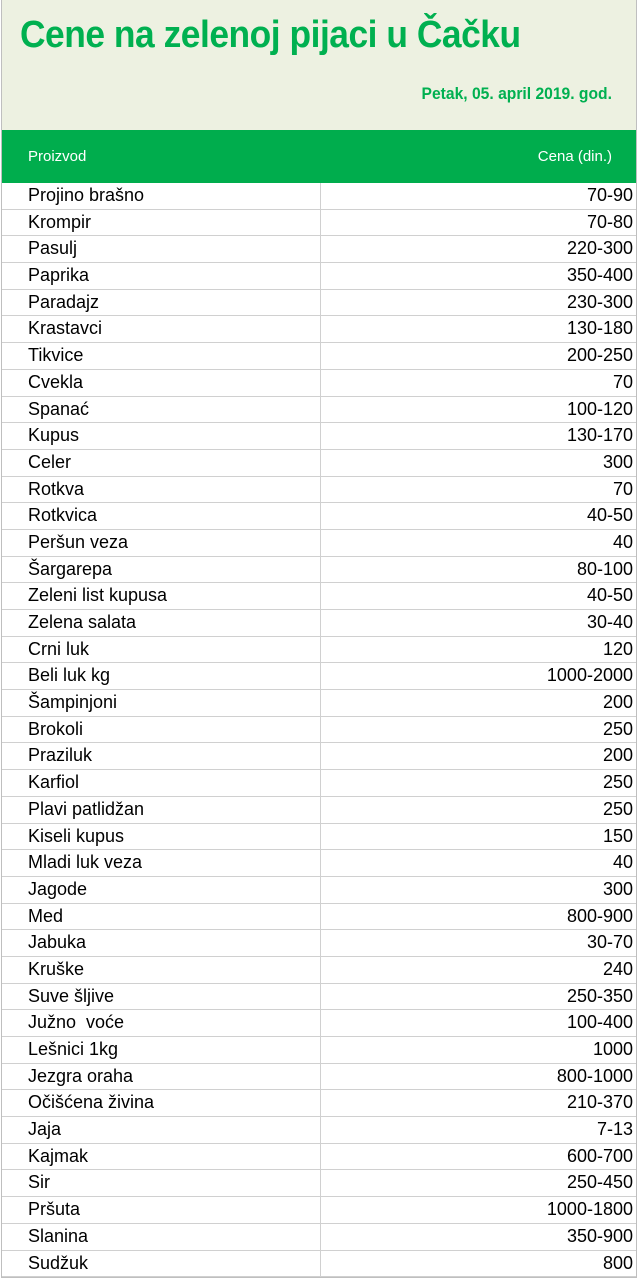 The image size is (640, 1280). I want to click on table-row: Spanać 100-120, so click(319, 410).